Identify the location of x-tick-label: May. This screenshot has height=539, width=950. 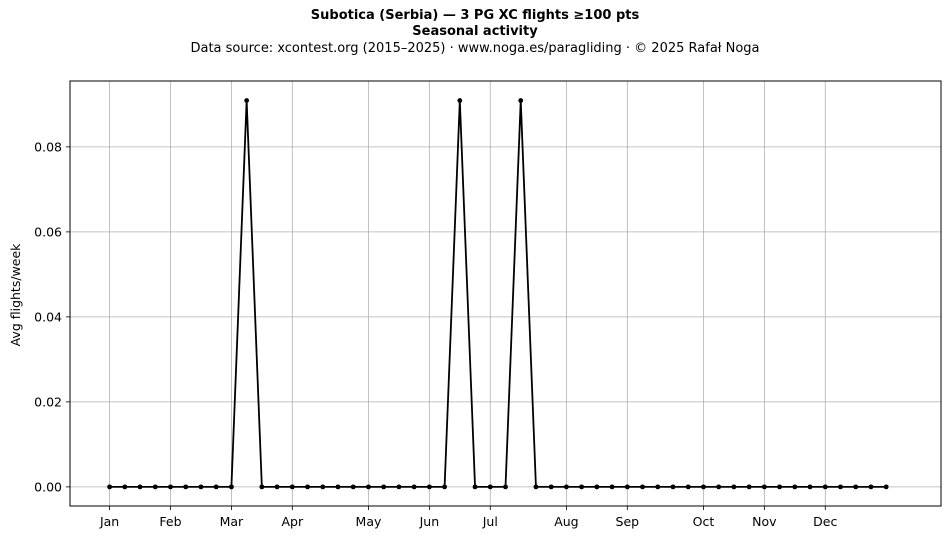
(369, 521).